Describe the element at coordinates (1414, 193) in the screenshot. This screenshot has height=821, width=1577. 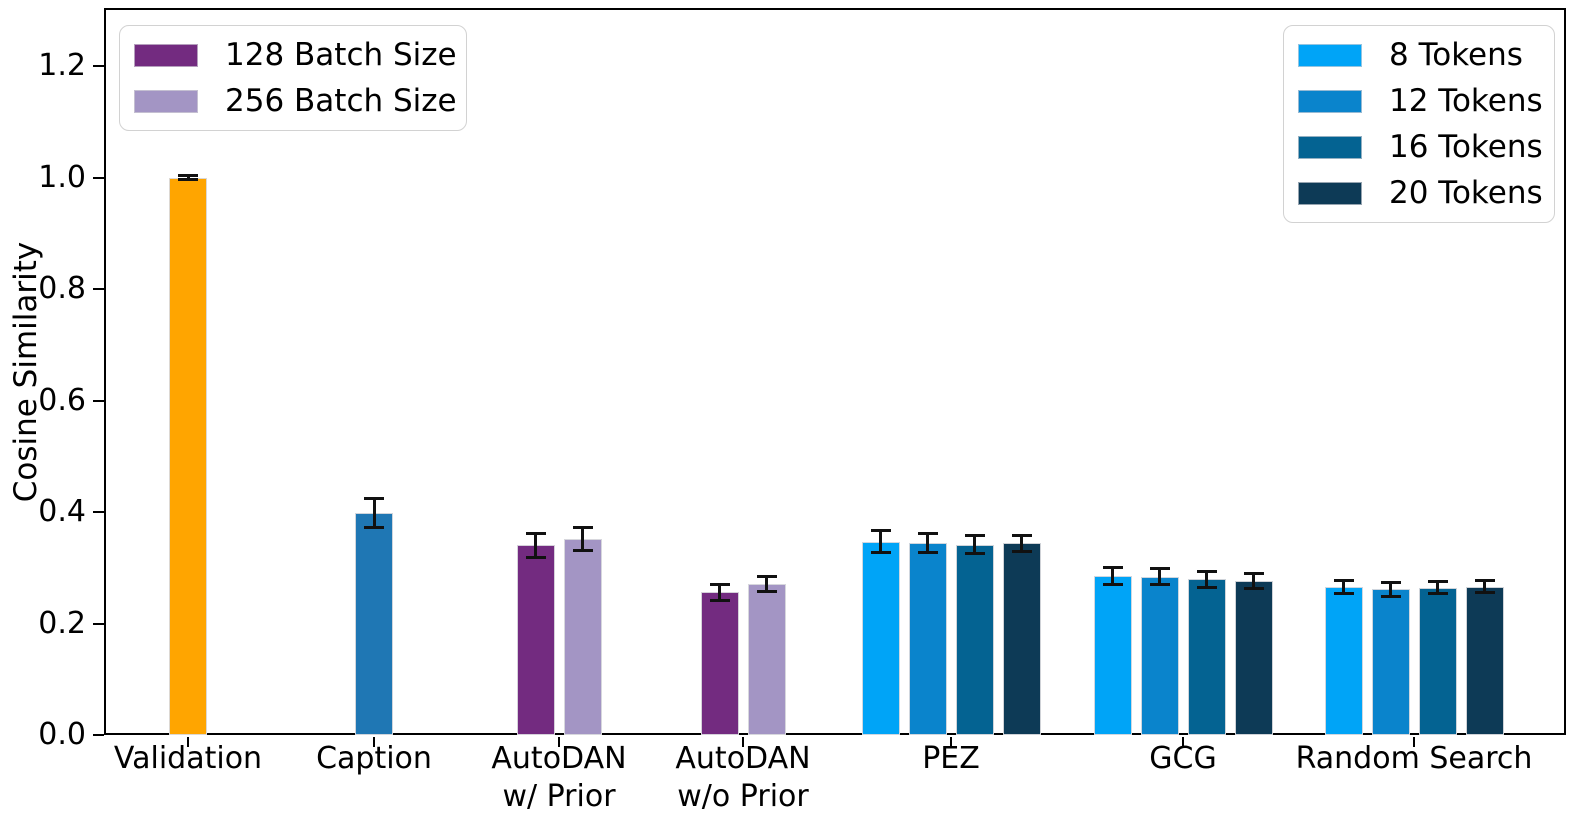
I see `legend-item: 20 Tokens` at that location.